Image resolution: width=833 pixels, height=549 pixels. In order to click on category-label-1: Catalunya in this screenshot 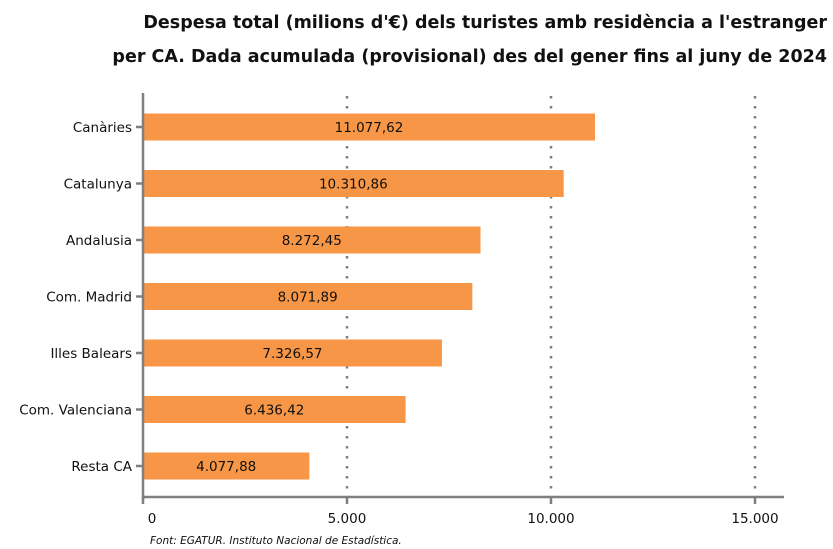, I will do `click(98, 185)`.